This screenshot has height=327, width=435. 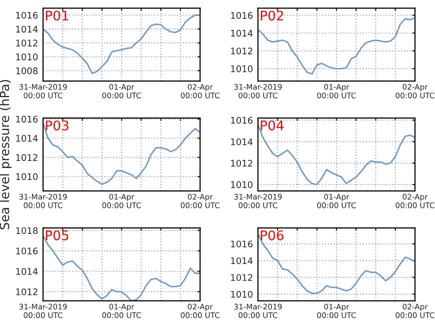 I want to click on y-axis-title: Sea level pressure (hPa), so click(x=6, y=155).